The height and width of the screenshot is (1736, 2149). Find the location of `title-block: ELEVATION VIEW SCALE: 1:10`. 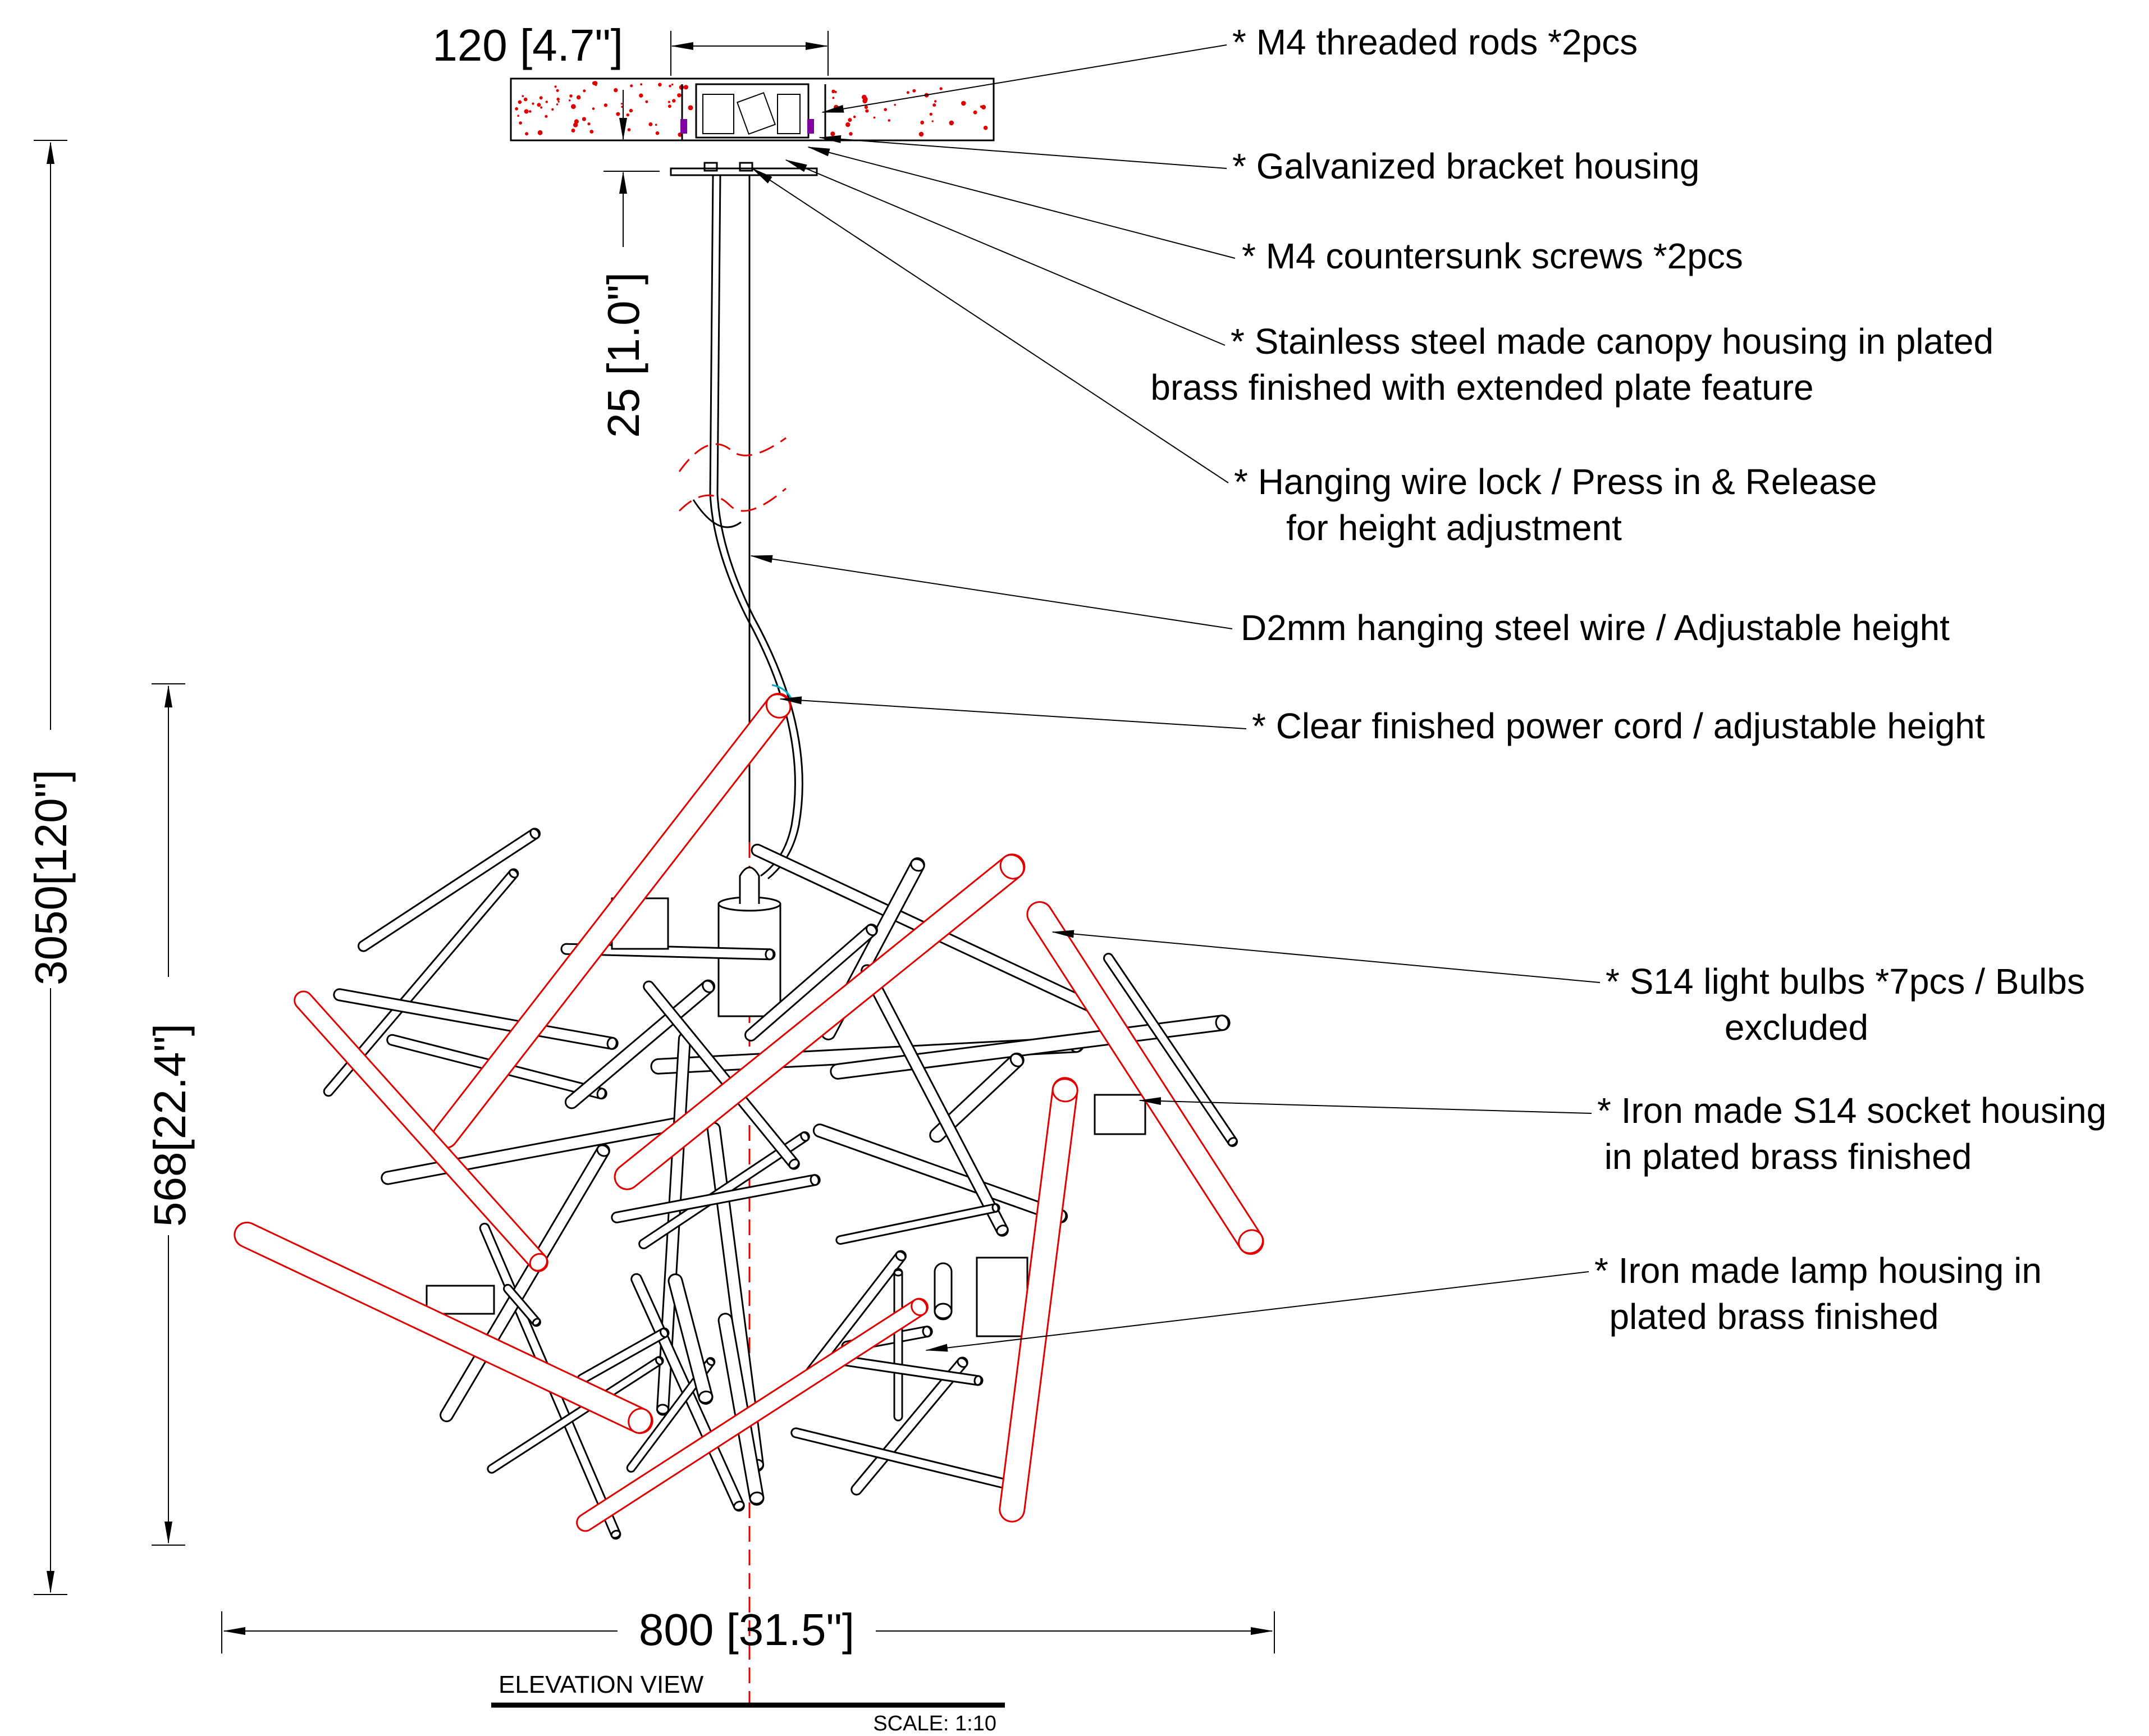

title-block: ELEVATION VIEW SCALE: 1:10 is located at coordinates (748, 1703).